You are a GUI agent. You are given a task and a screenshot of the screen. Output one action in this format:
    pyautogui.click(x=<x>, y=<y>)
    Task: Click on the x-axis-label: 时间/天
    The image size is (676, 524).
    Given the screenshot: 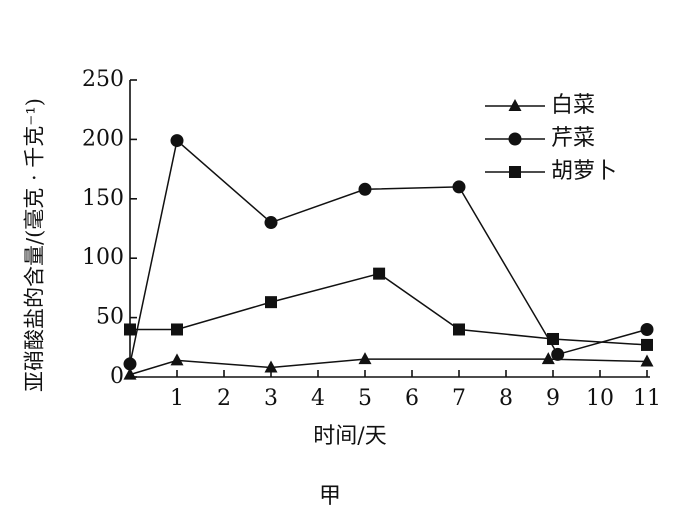 What is the action you would take?
    pyautogui.click(x=349, y=436)
    